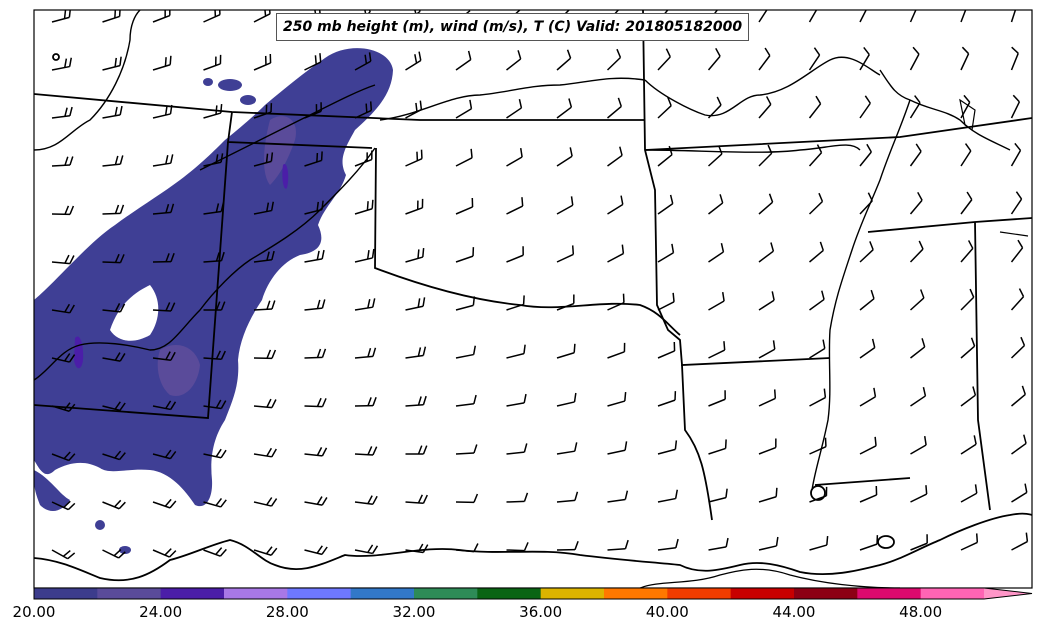 This screenshot has height=633, width=1041. What do you see at coordinates (533, 593) in the screenshot?
I see `colorbar` at bounding box center [533, 593].